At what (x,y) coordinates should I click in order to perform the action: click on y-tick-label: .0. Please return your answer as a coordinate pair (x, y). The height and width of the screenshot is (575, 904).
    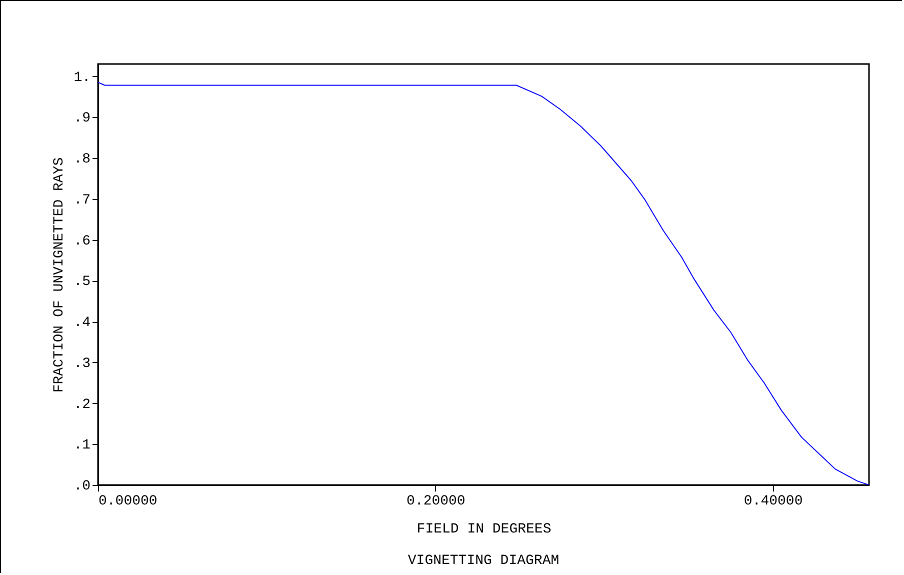
    Looking at the image, I should click on (82, 486).